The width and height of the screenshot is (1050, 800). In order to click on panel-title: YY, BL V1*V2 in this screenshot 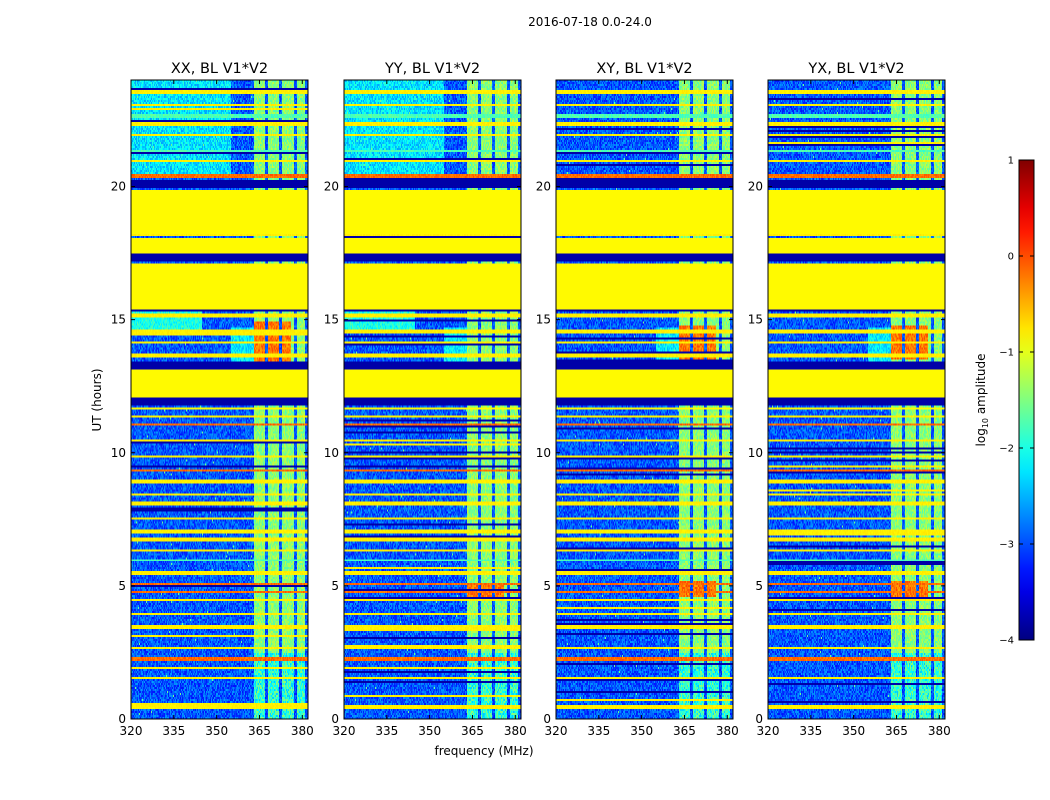, I will do `click(432, 69)`.